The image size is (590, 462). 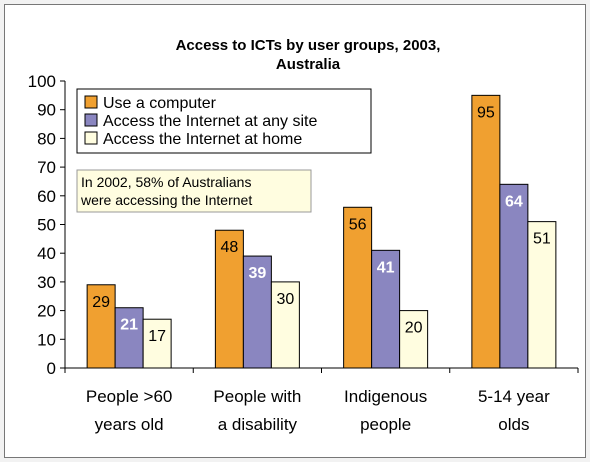 I want to click on y-tick-label: 100, so click(x=42, y=81).